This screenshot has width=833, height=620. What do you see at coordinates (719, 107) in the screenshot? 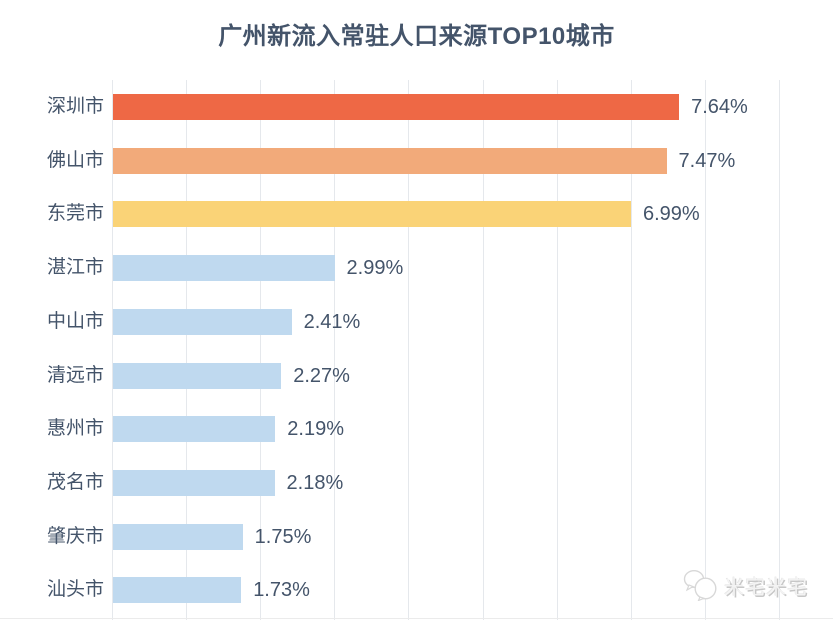
I see `value-label: 7.64%` at bounding box center [719, 107].